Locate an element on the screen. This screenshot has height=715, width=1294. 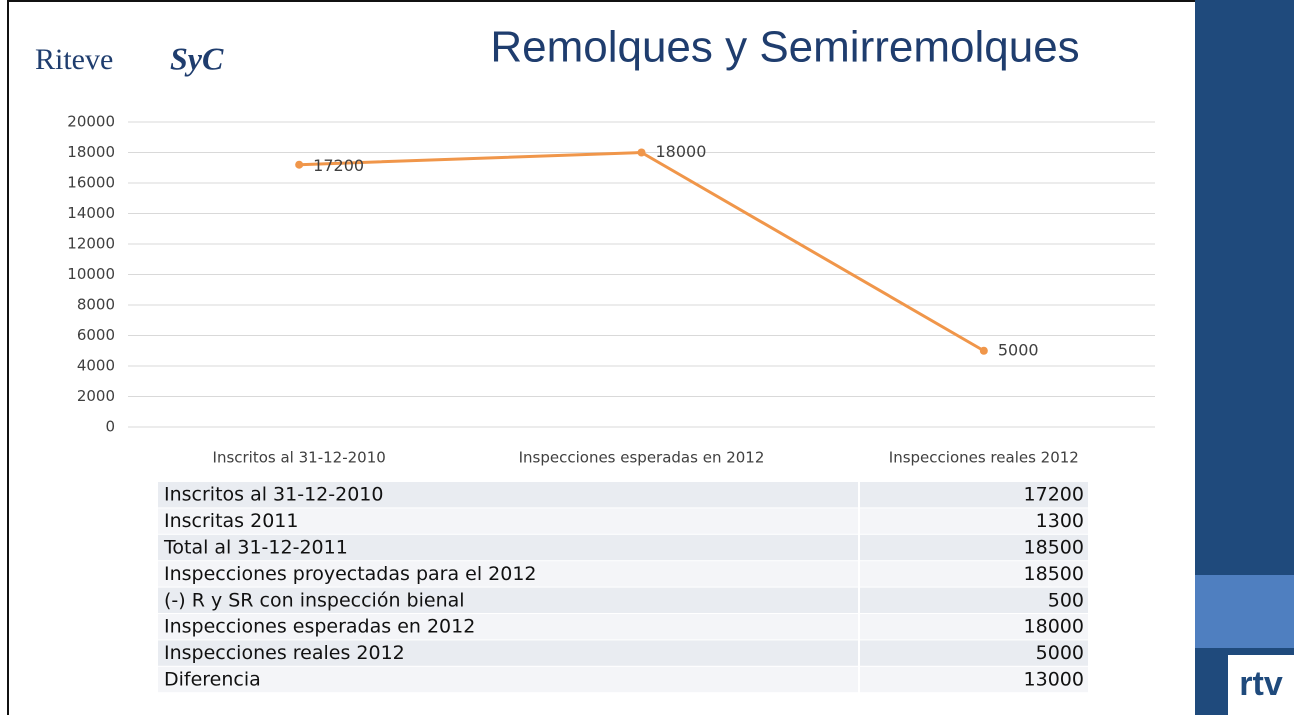
row-label: Inspecciones esperadas en 2012 is located at coordinates (319, 627).